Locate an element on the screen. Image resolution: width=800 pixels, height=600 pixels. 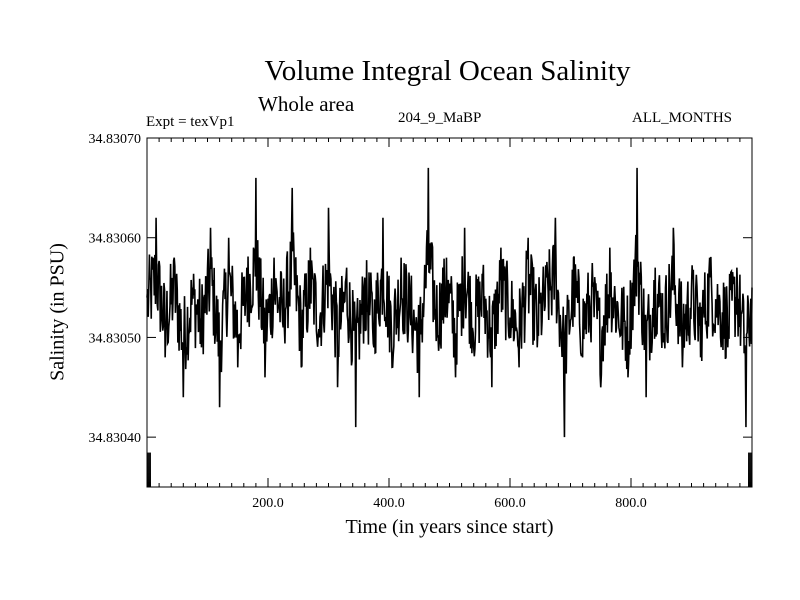
x-tick-label: 400.0 is located at coordinates (389, 503).